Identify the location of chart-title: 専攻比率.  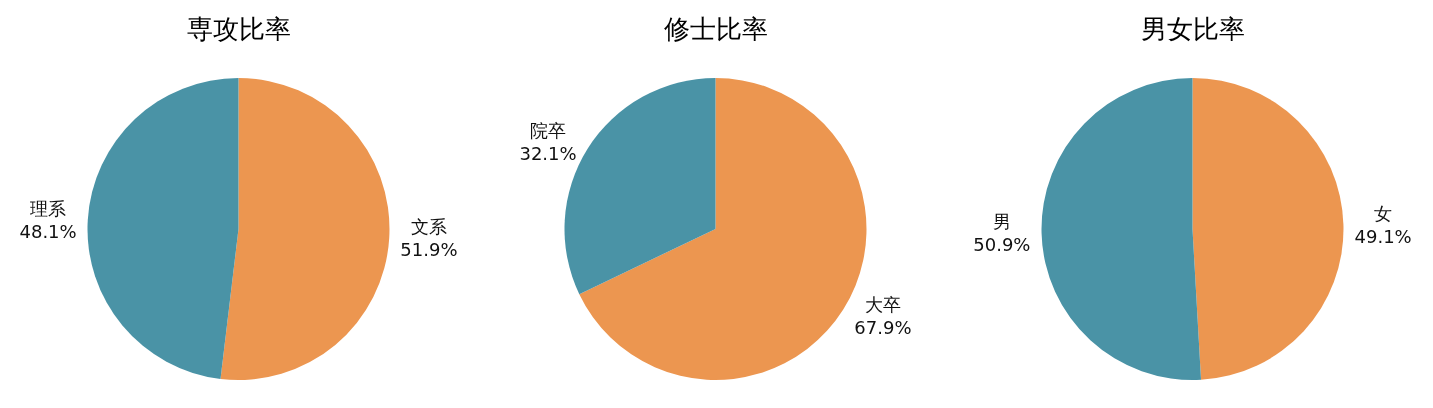
(238, 28).